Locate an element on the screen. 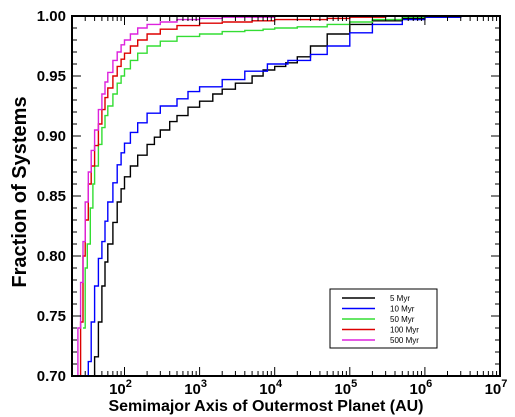  x-tick-label: 10⁵ is located at coordinates (345, 388).